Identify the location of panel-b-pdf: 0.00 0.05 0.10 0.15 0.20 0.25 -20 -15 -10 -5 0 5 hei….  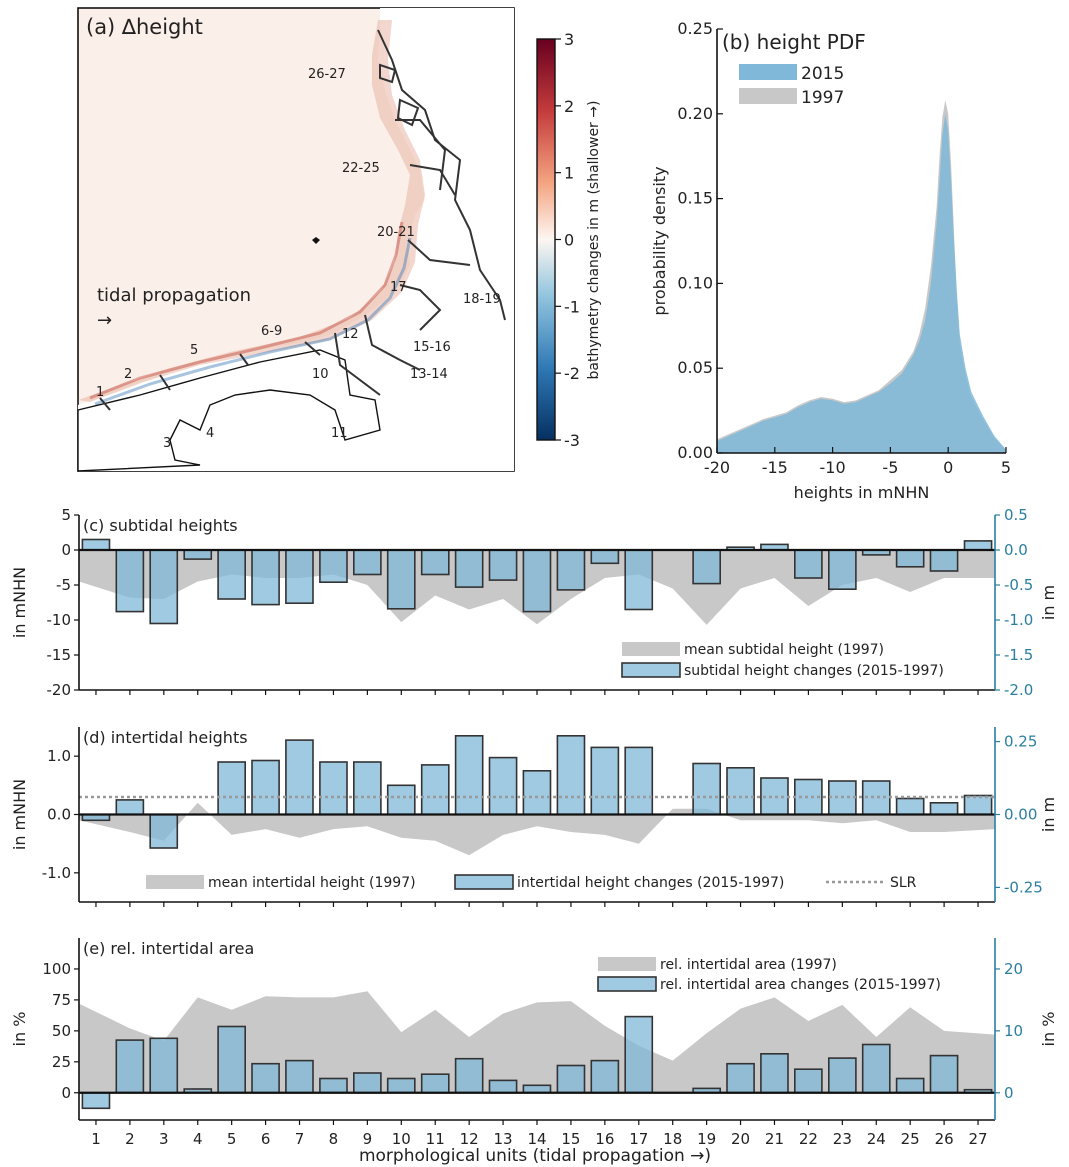
(830, 260).